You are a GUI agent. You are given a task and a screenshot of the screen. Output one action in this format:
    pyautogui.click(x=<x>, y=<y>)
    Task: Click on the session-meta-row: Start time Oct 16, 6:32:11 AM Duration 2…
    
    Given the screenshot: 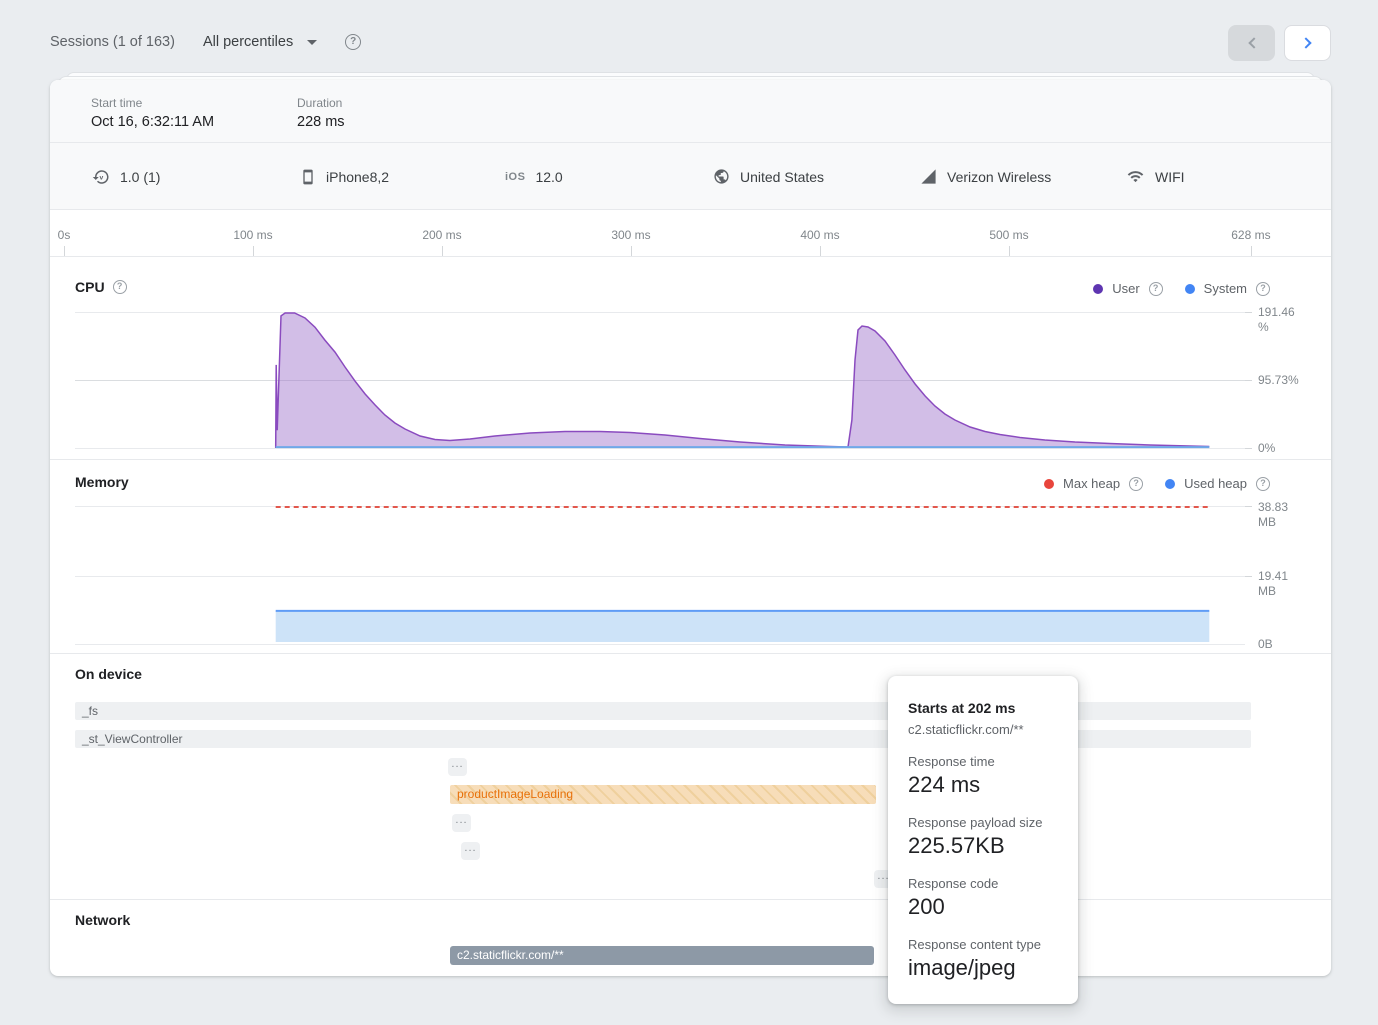 What is the action you would take?
    pyautogui.click(x=690, y=111)
    